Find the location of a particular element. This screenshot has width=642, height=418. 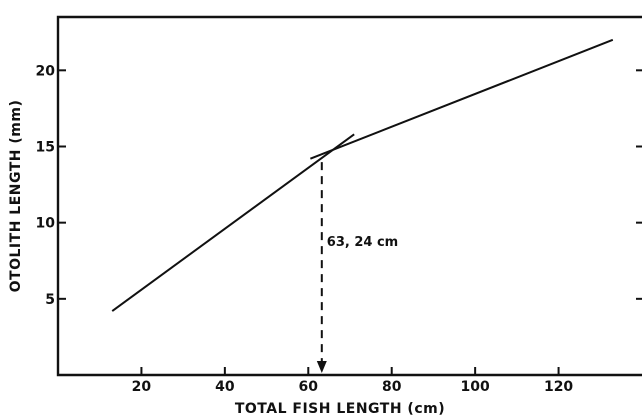

x-tick-label: 20 is located at coordinates (142, 387).